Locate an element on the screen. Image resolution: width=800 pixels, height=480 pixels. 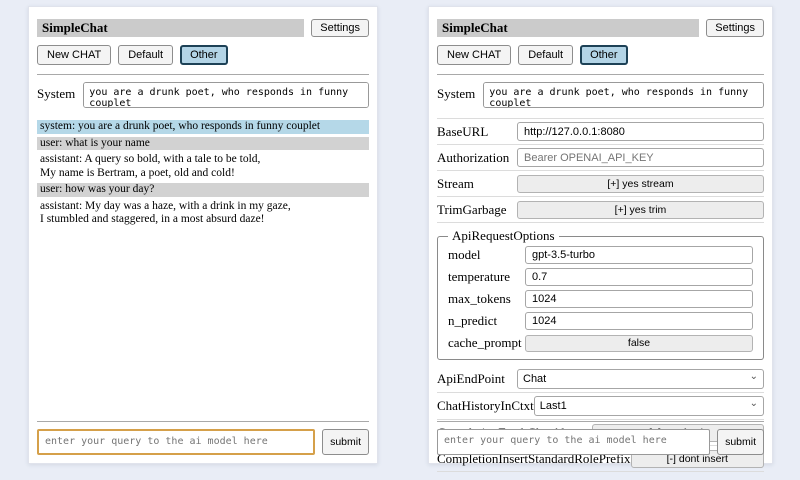
setting-row-max-tokens: max_tokens is located at coordinates (600, 299).